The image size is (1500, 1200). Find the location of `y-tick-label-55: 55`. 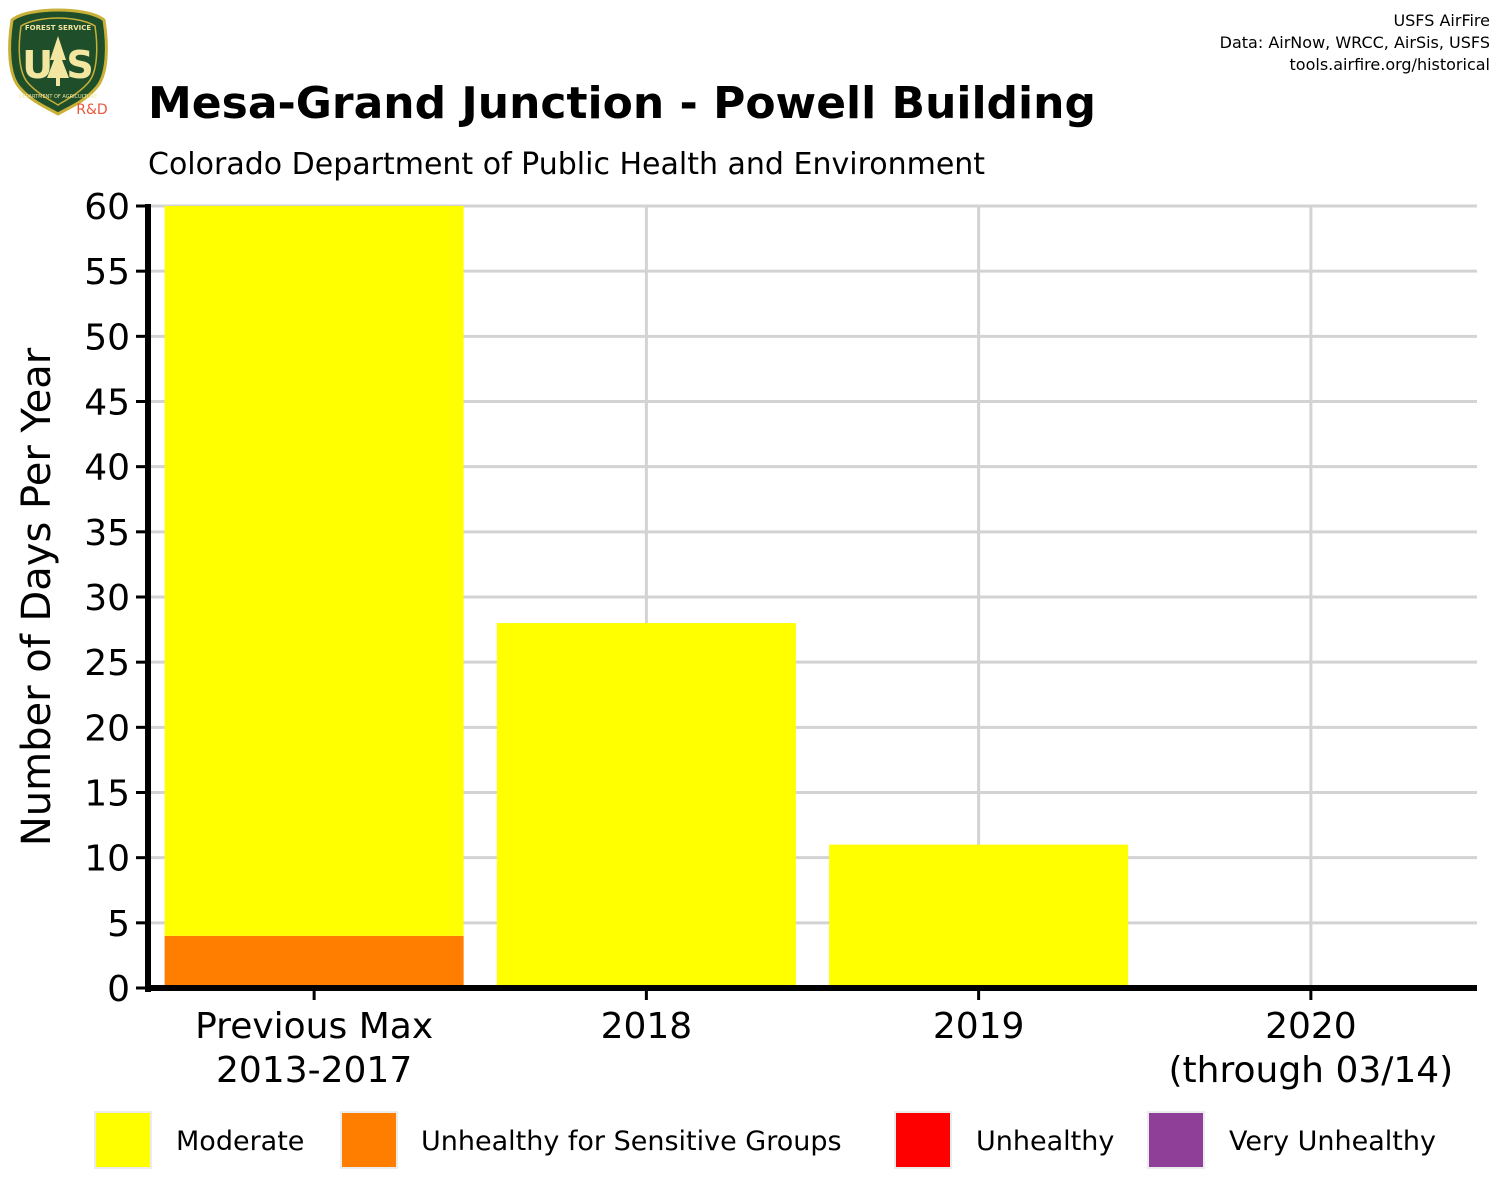

y-tick-label-55: 55 is located at coordinates (107, 272).